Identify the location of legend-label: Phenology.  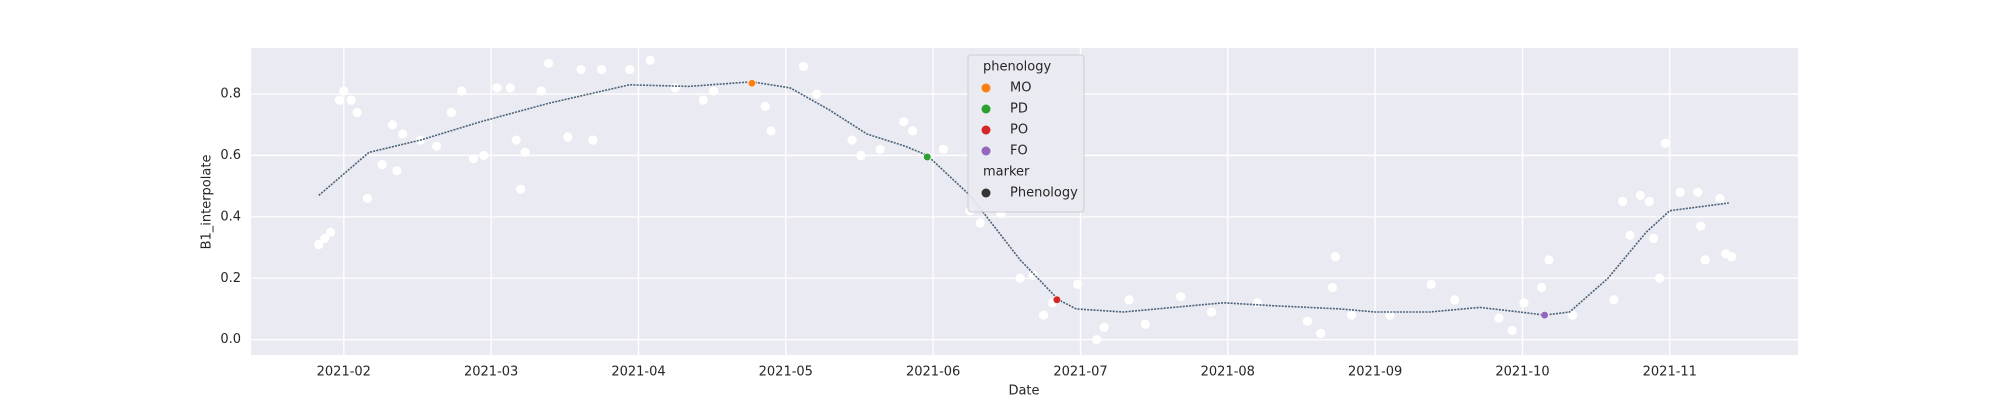
(1044, 193).